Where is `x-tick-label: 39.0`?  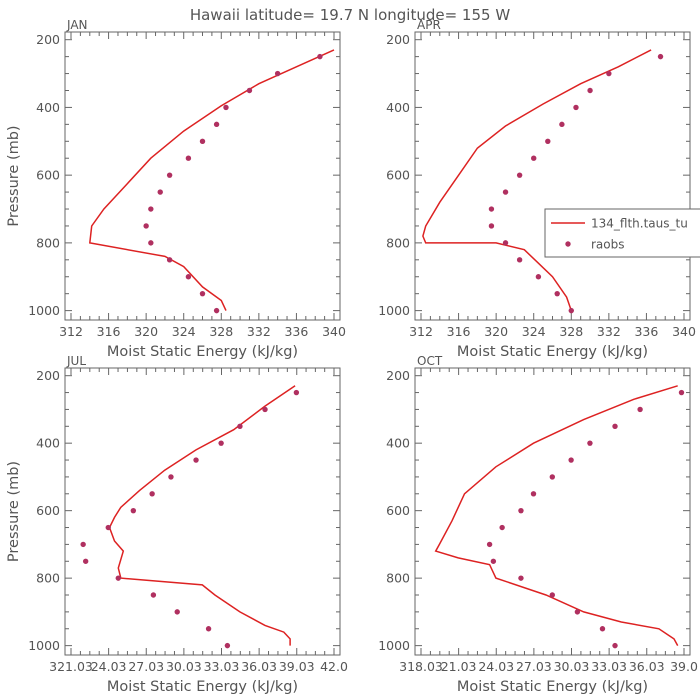
x-tick-label: 39.0 is located at coordinates (684, 666).